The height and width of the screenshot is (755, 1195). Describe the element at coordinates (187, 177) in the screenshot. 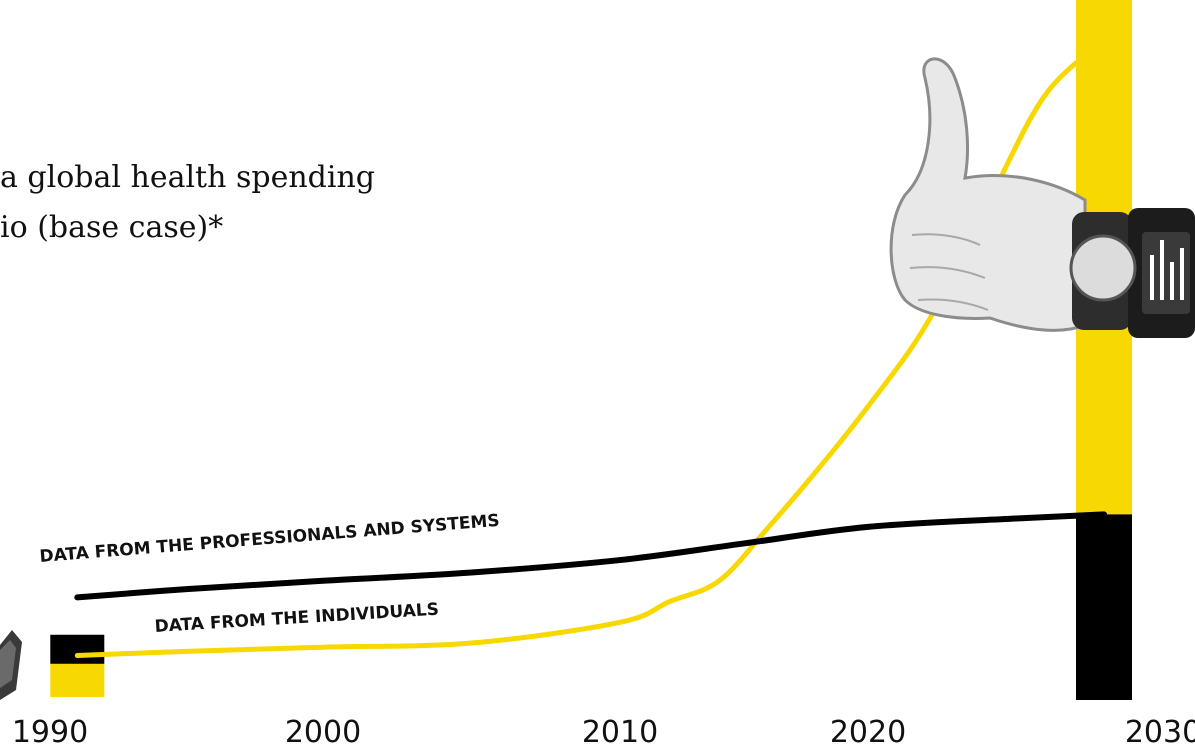

I see `chart-title-line-1: a global health spending` at that location.